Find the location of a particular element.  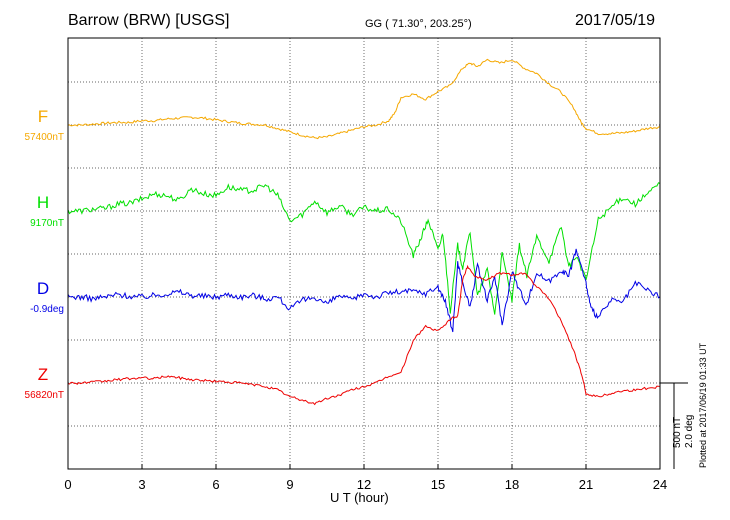

series-line-d is located at coordinates (364, 290).